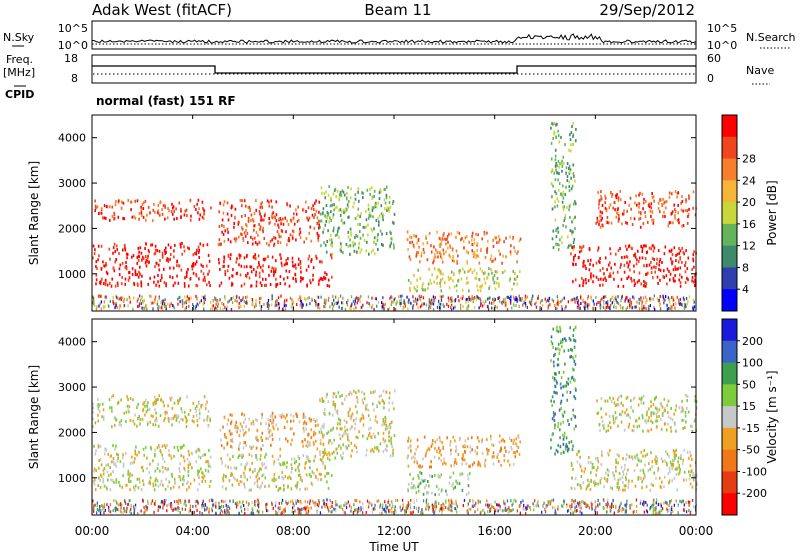 The width and height of the screenshot is (800, 554). I want to click on noise-left-tick-top: 10^5, so click(73, 28).